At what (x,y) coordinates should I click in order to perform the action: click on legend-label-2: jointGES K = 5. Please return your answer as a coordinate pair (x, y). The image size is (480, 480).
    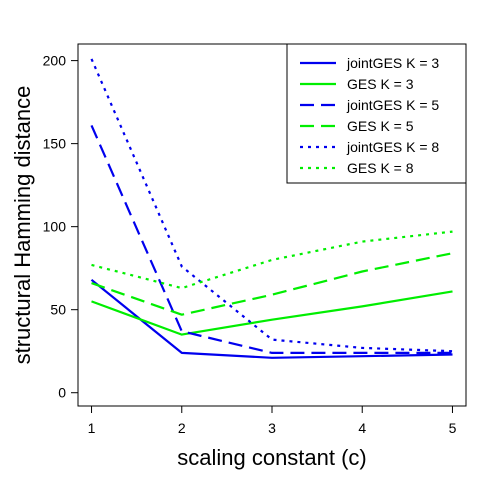
    Looking at the image, I should click on (392, 105).